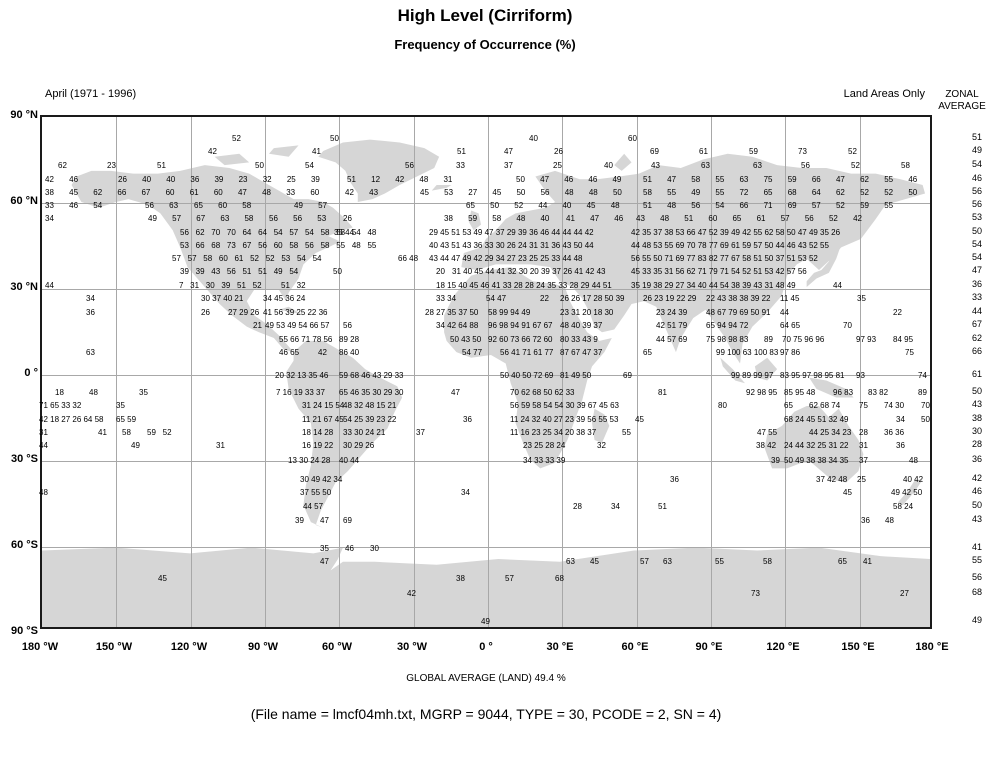 The width and height of the screenshot is (997, 760). Describe the element at coordinates (40, 647) in the screenshot. I see `longitude-axis-label: 180 °W` at that location.